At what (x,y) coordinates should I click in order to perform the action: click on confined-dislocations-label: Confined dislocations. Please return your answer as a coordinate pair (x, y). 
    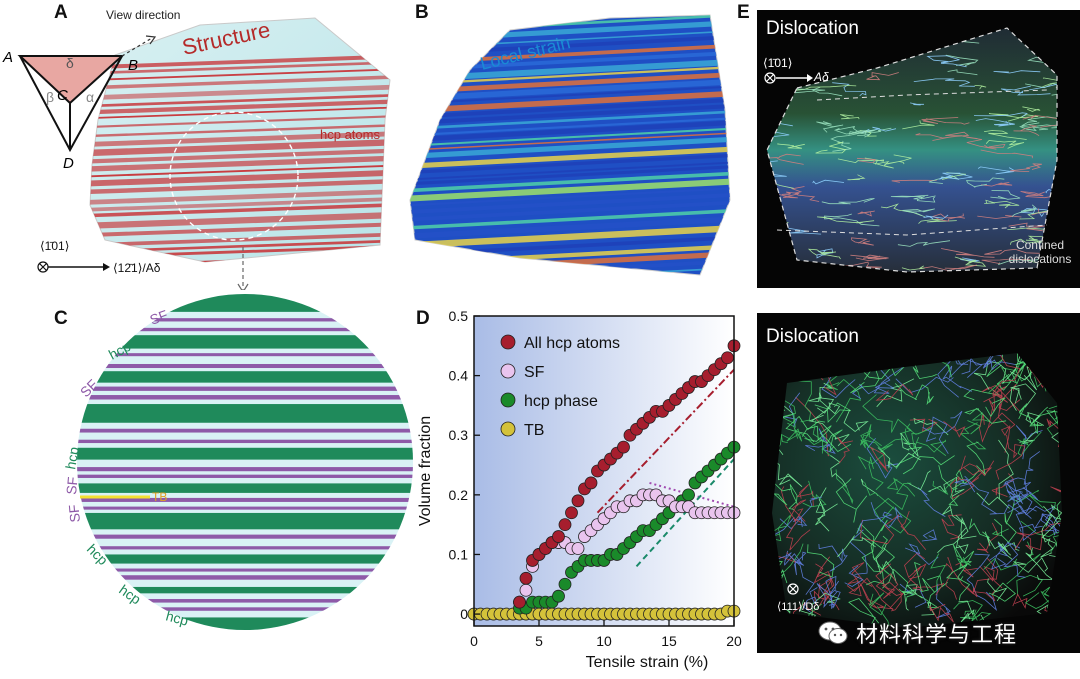
    Looking at the image, I should click on (1040, 252).